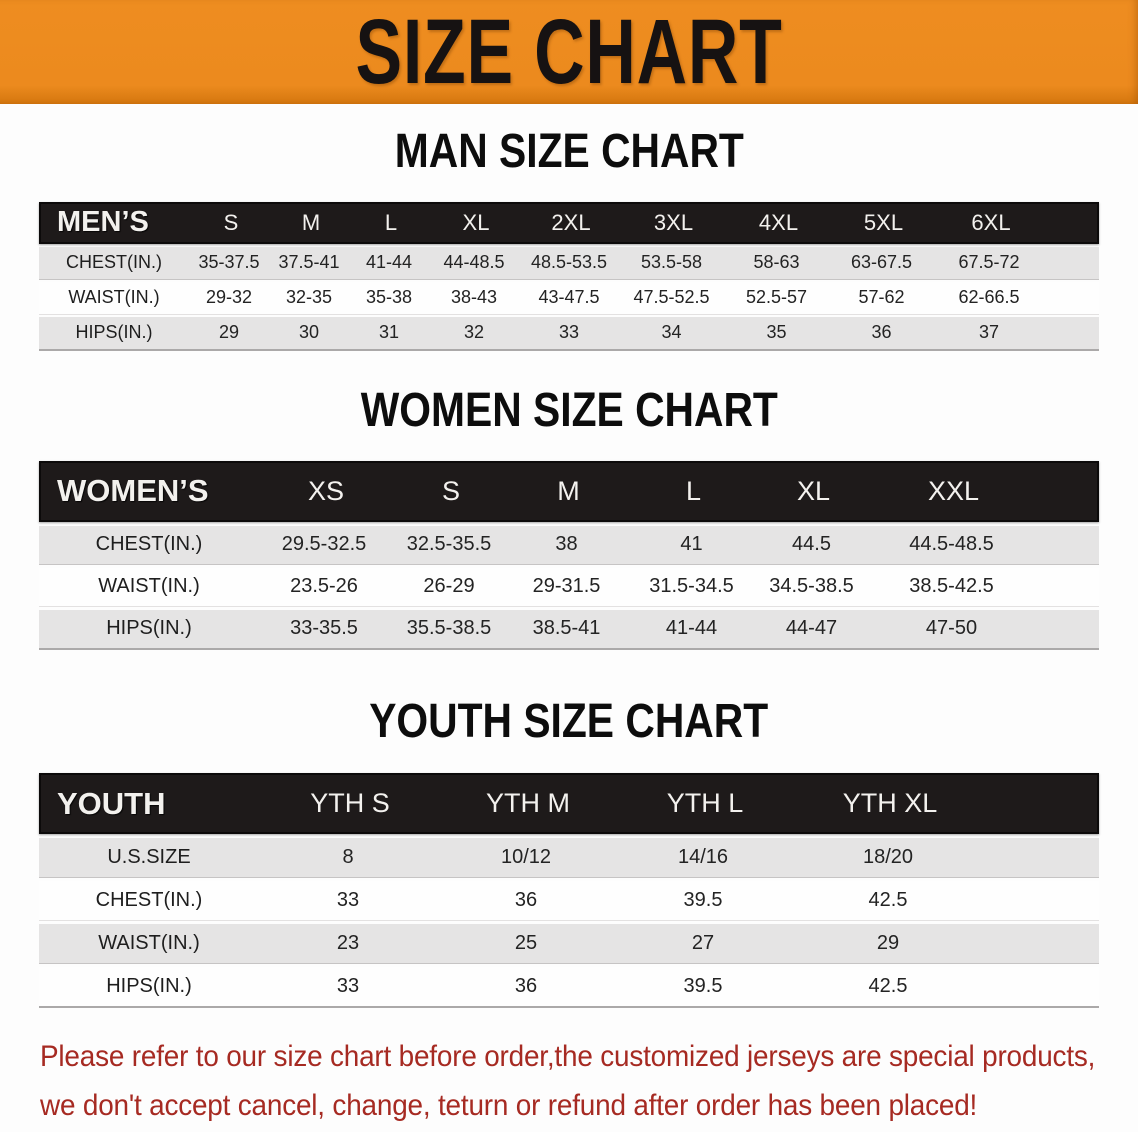 This screenshot has height=1132, width=1138. What do you see at coordinates (811, 628) in the screenshot?
I see `size-value: 44-47` at bounding box center [811, 628].